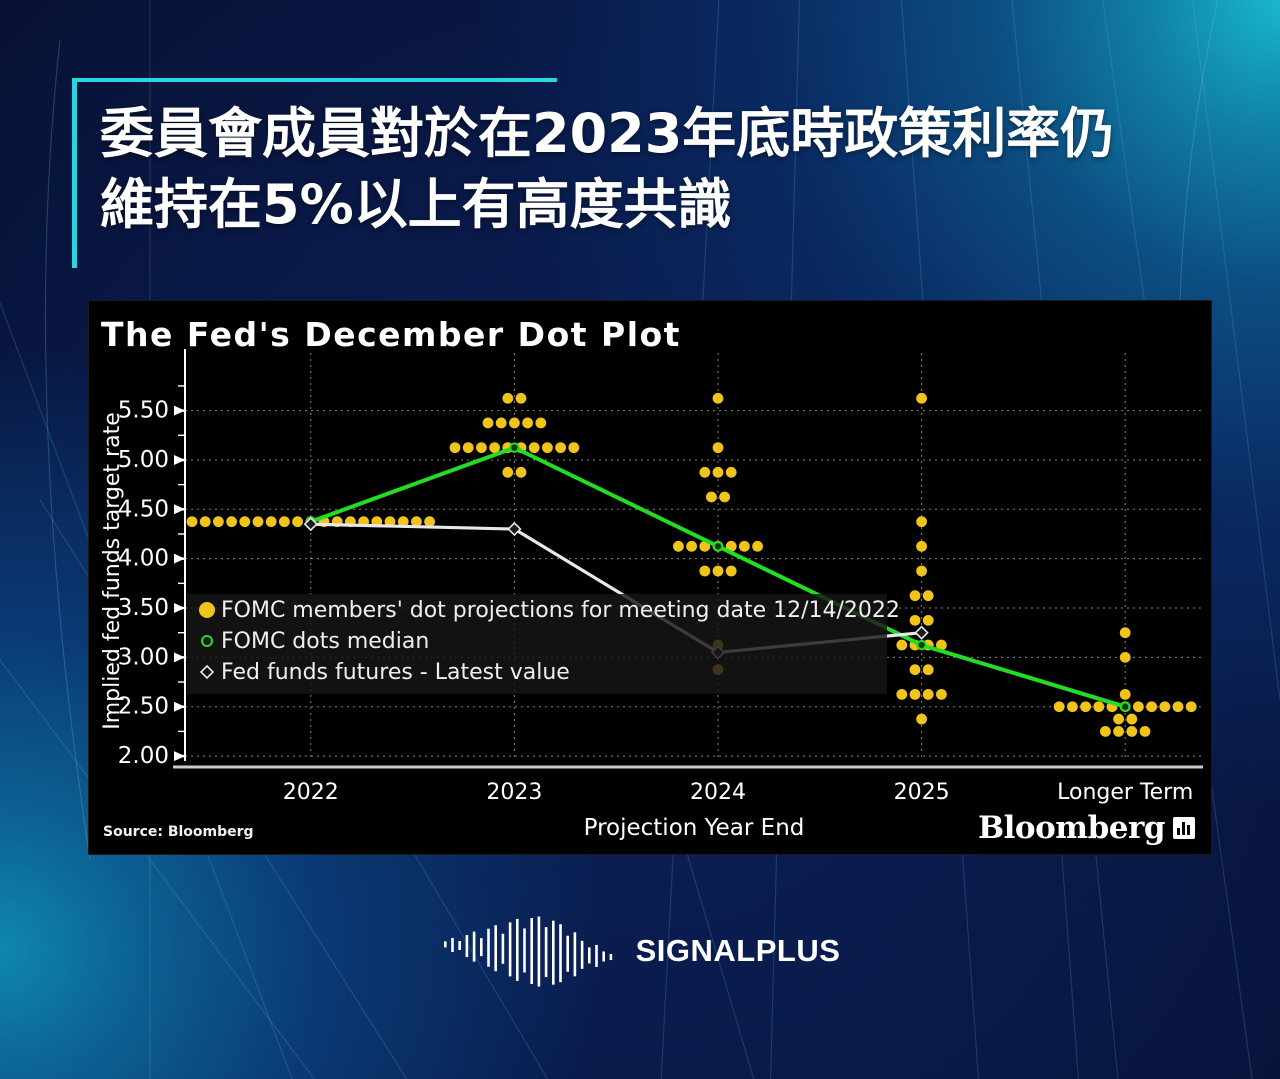 Image resolution: width=1280 pixels, height=1079 pixels. I want to click on svg-text: 2.50, so click(143, 707).